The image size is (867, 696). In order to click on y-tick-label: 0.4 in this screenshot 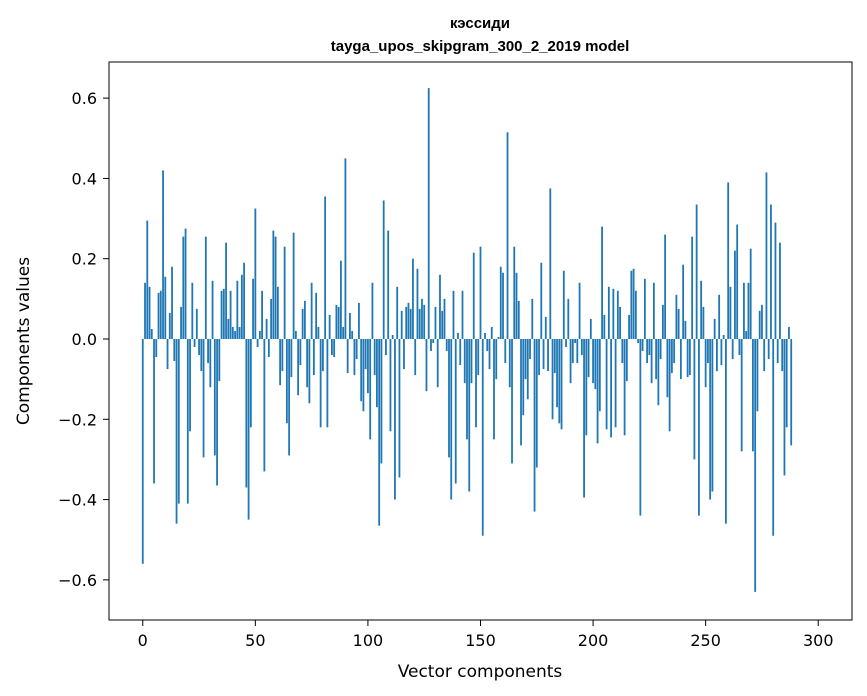, I will do `click(84, 178)`.